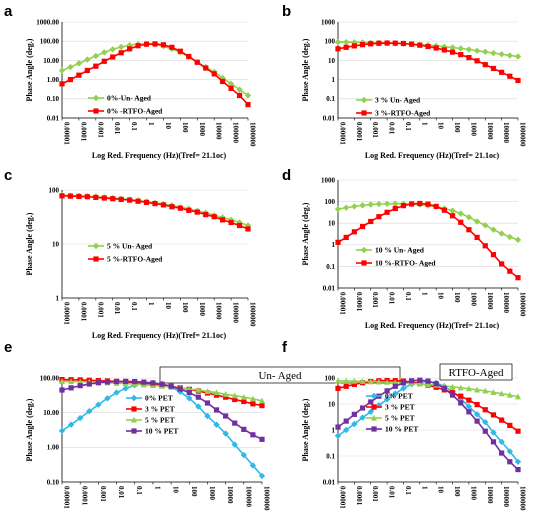 The image size is (550, 515). I want to click on panel-letter: b, so click(286, 11).